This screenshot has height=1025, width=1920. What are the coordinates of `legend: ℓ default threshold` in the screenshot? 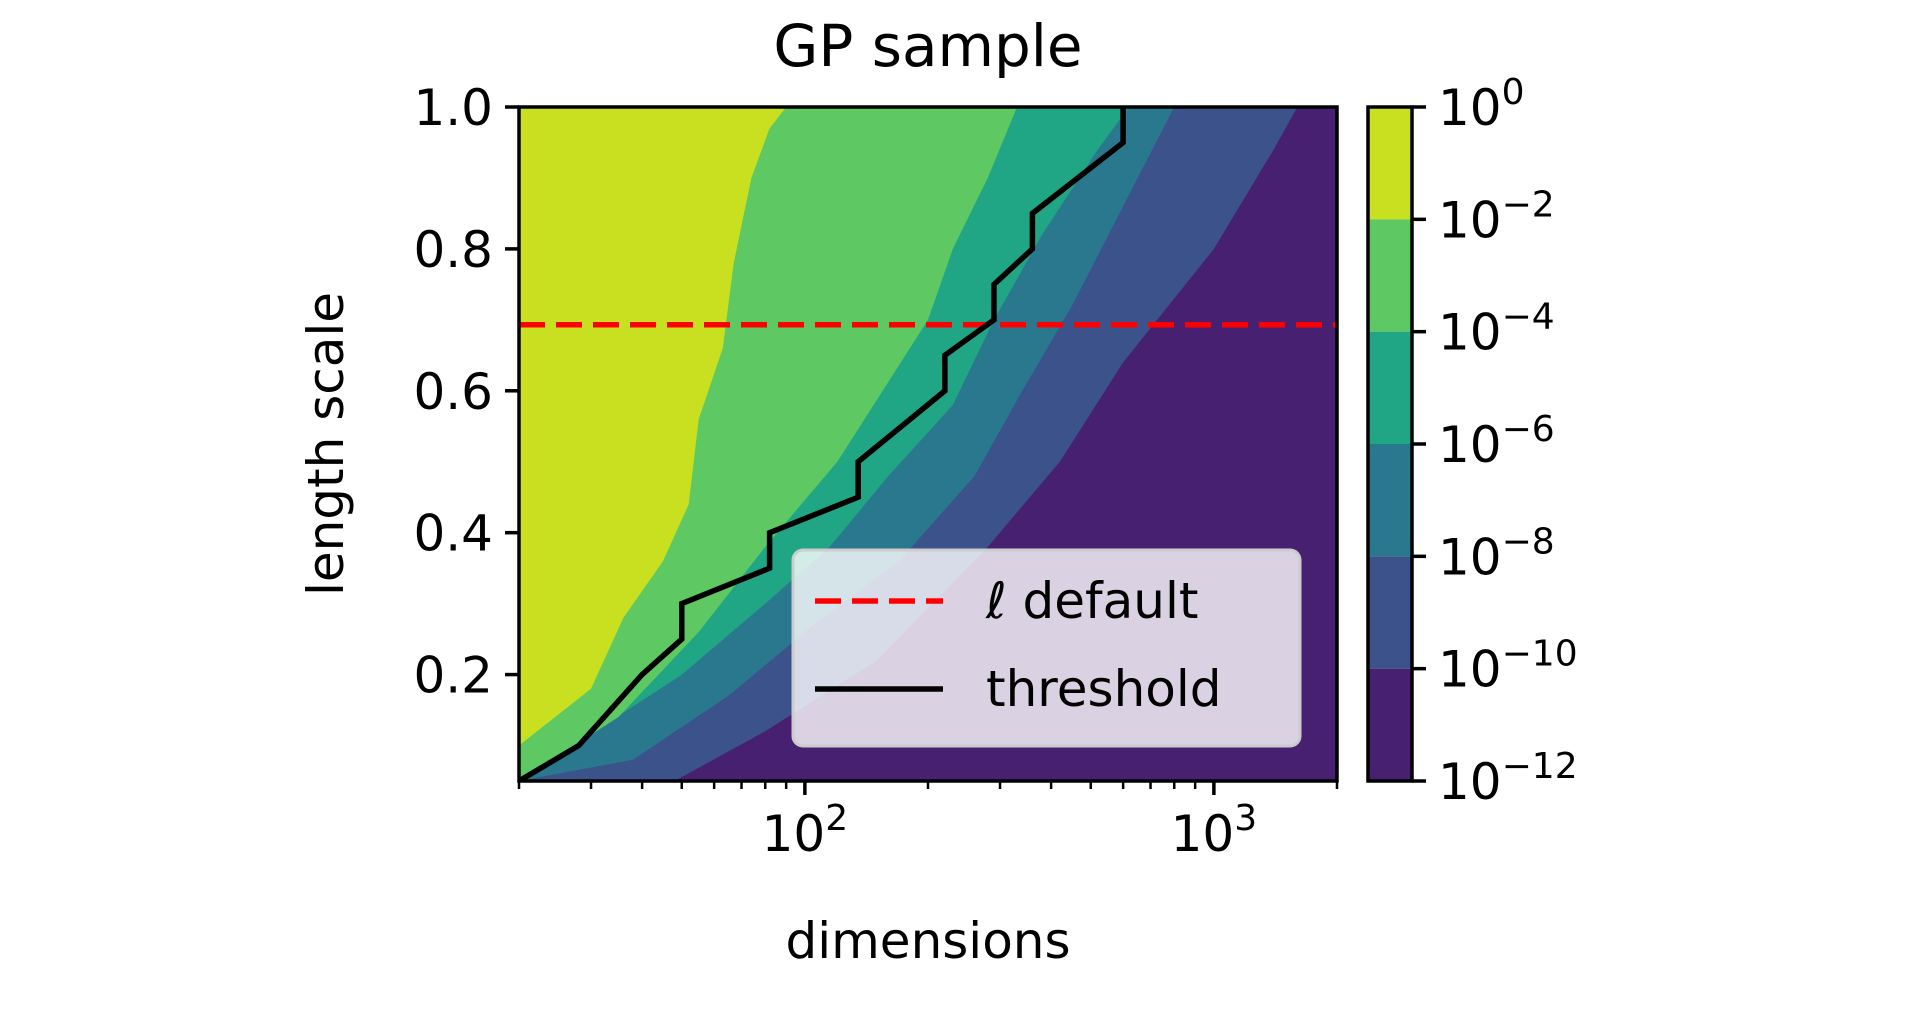 It's located at (1046, 648).